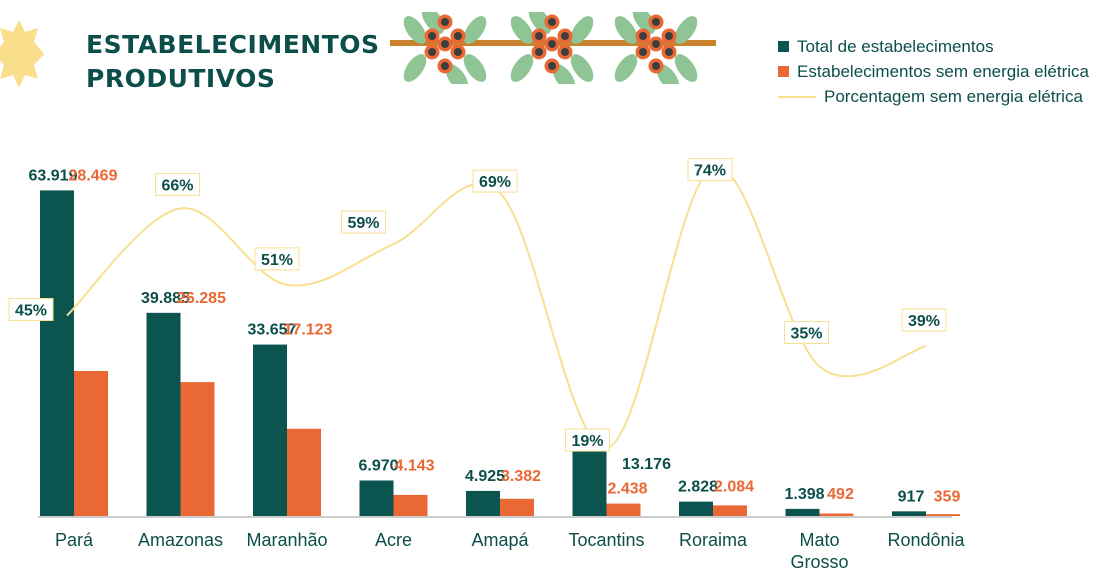 The height and width of the screenshot is (576, 1096). Describe the element at coordinates (734, 487) in the screenshot. I see `data-label-sem-energia: 2.084` at that location.